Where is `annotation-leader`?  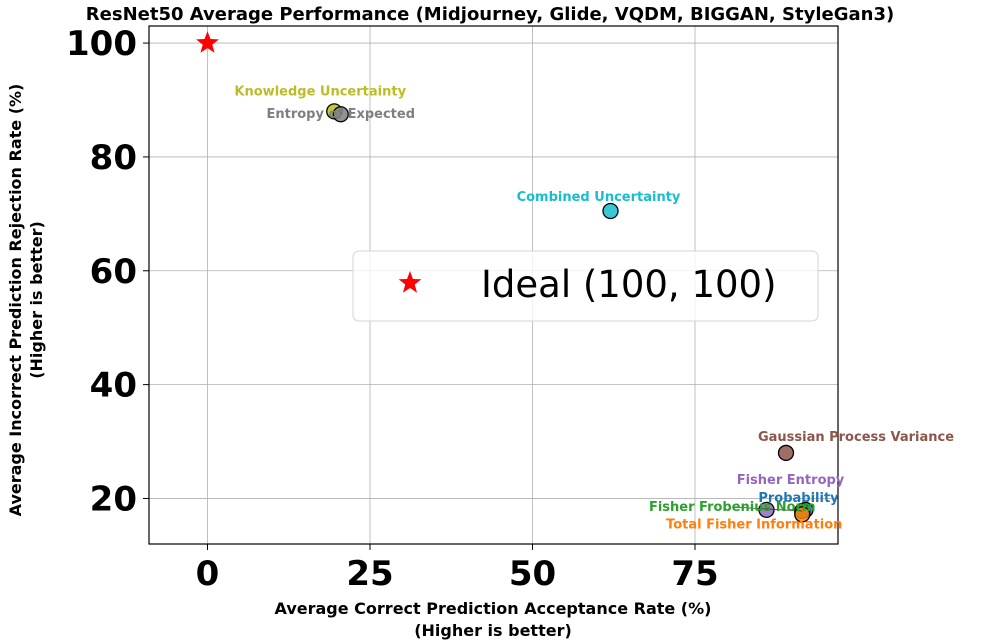 annotation-leader is located at coordinates (767, 509).